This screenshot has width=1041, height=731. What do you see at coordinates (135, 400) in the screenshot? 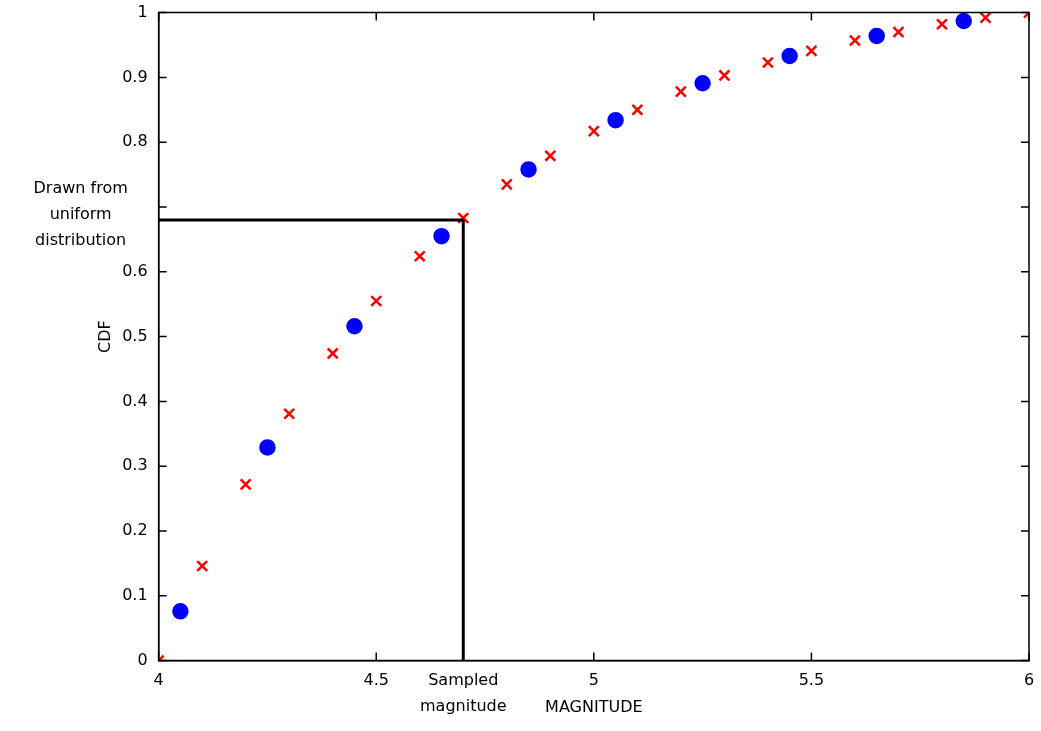
I see `y-tick-label: 0.4` at bounding box center [135, 400].